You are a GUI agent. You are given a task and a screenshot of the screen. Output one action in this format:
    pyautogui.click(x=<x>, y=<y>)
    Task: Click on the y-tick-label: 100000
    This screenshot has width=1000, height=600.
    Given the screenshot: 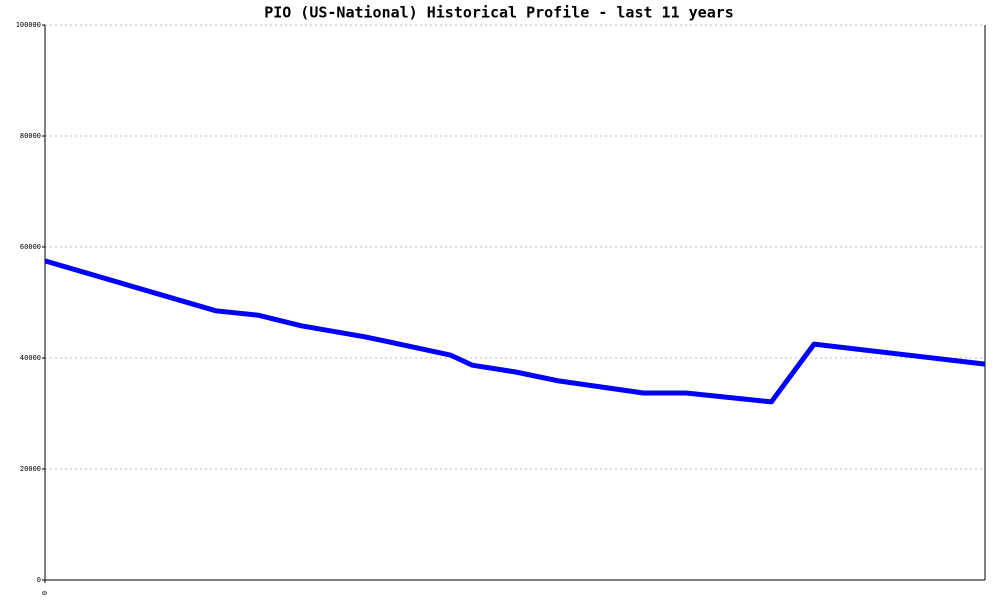 What is the action you would take?
    pyautogui.click(x=28, y=25)
    